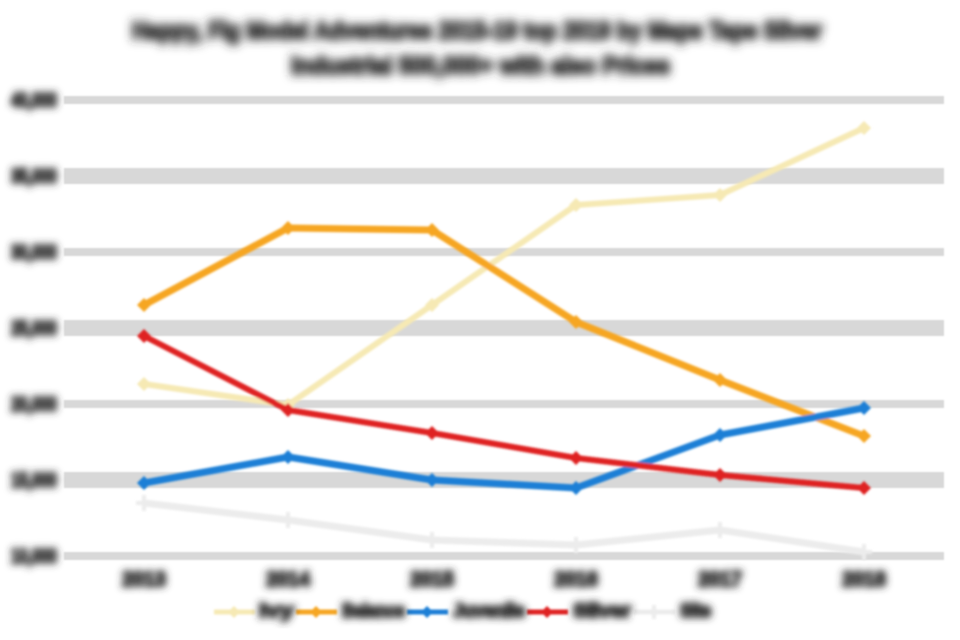 This screenshot has height=640, width=960. Describe the element at coordinates (489, 611) in the screenshot. I see `svg-text: Juvenile` at that location.